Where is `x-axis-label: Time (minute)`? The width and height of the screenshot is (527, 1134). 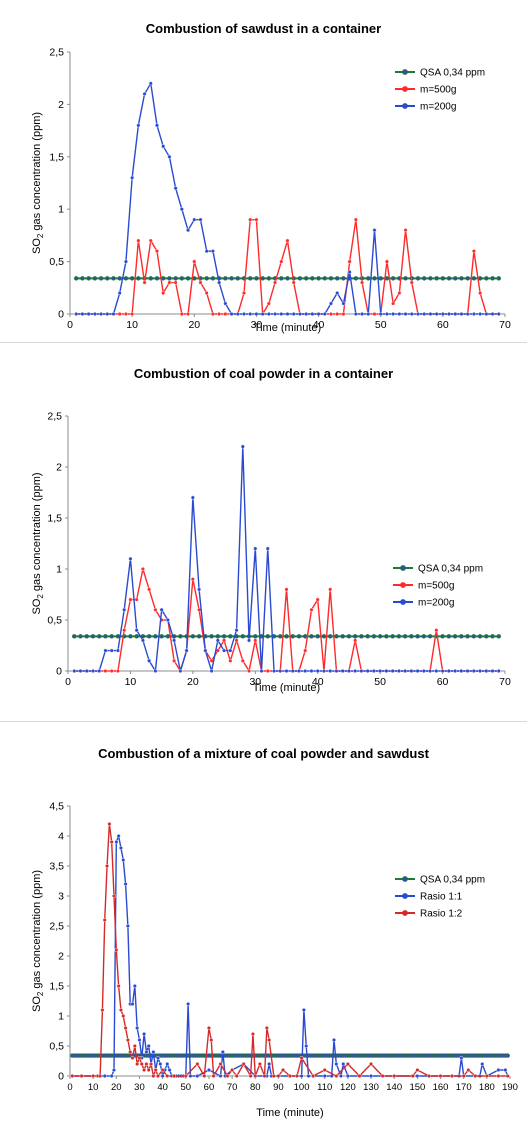
x-axis-label: Time (minute) is located at coordinates (287, 328).